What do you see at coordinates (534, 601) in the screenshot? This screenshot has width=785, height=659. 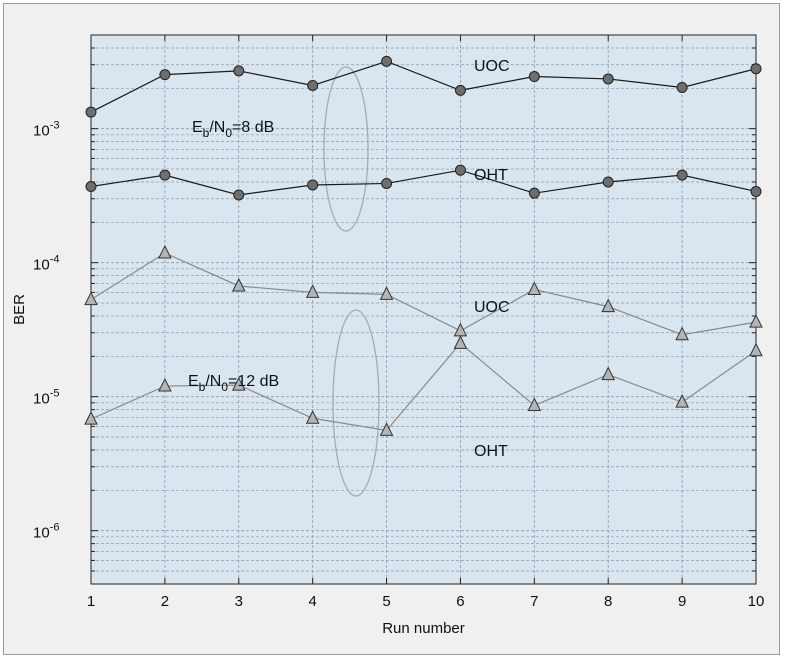 I see `x-tick-label: 7` at bounding box center [534, 601].